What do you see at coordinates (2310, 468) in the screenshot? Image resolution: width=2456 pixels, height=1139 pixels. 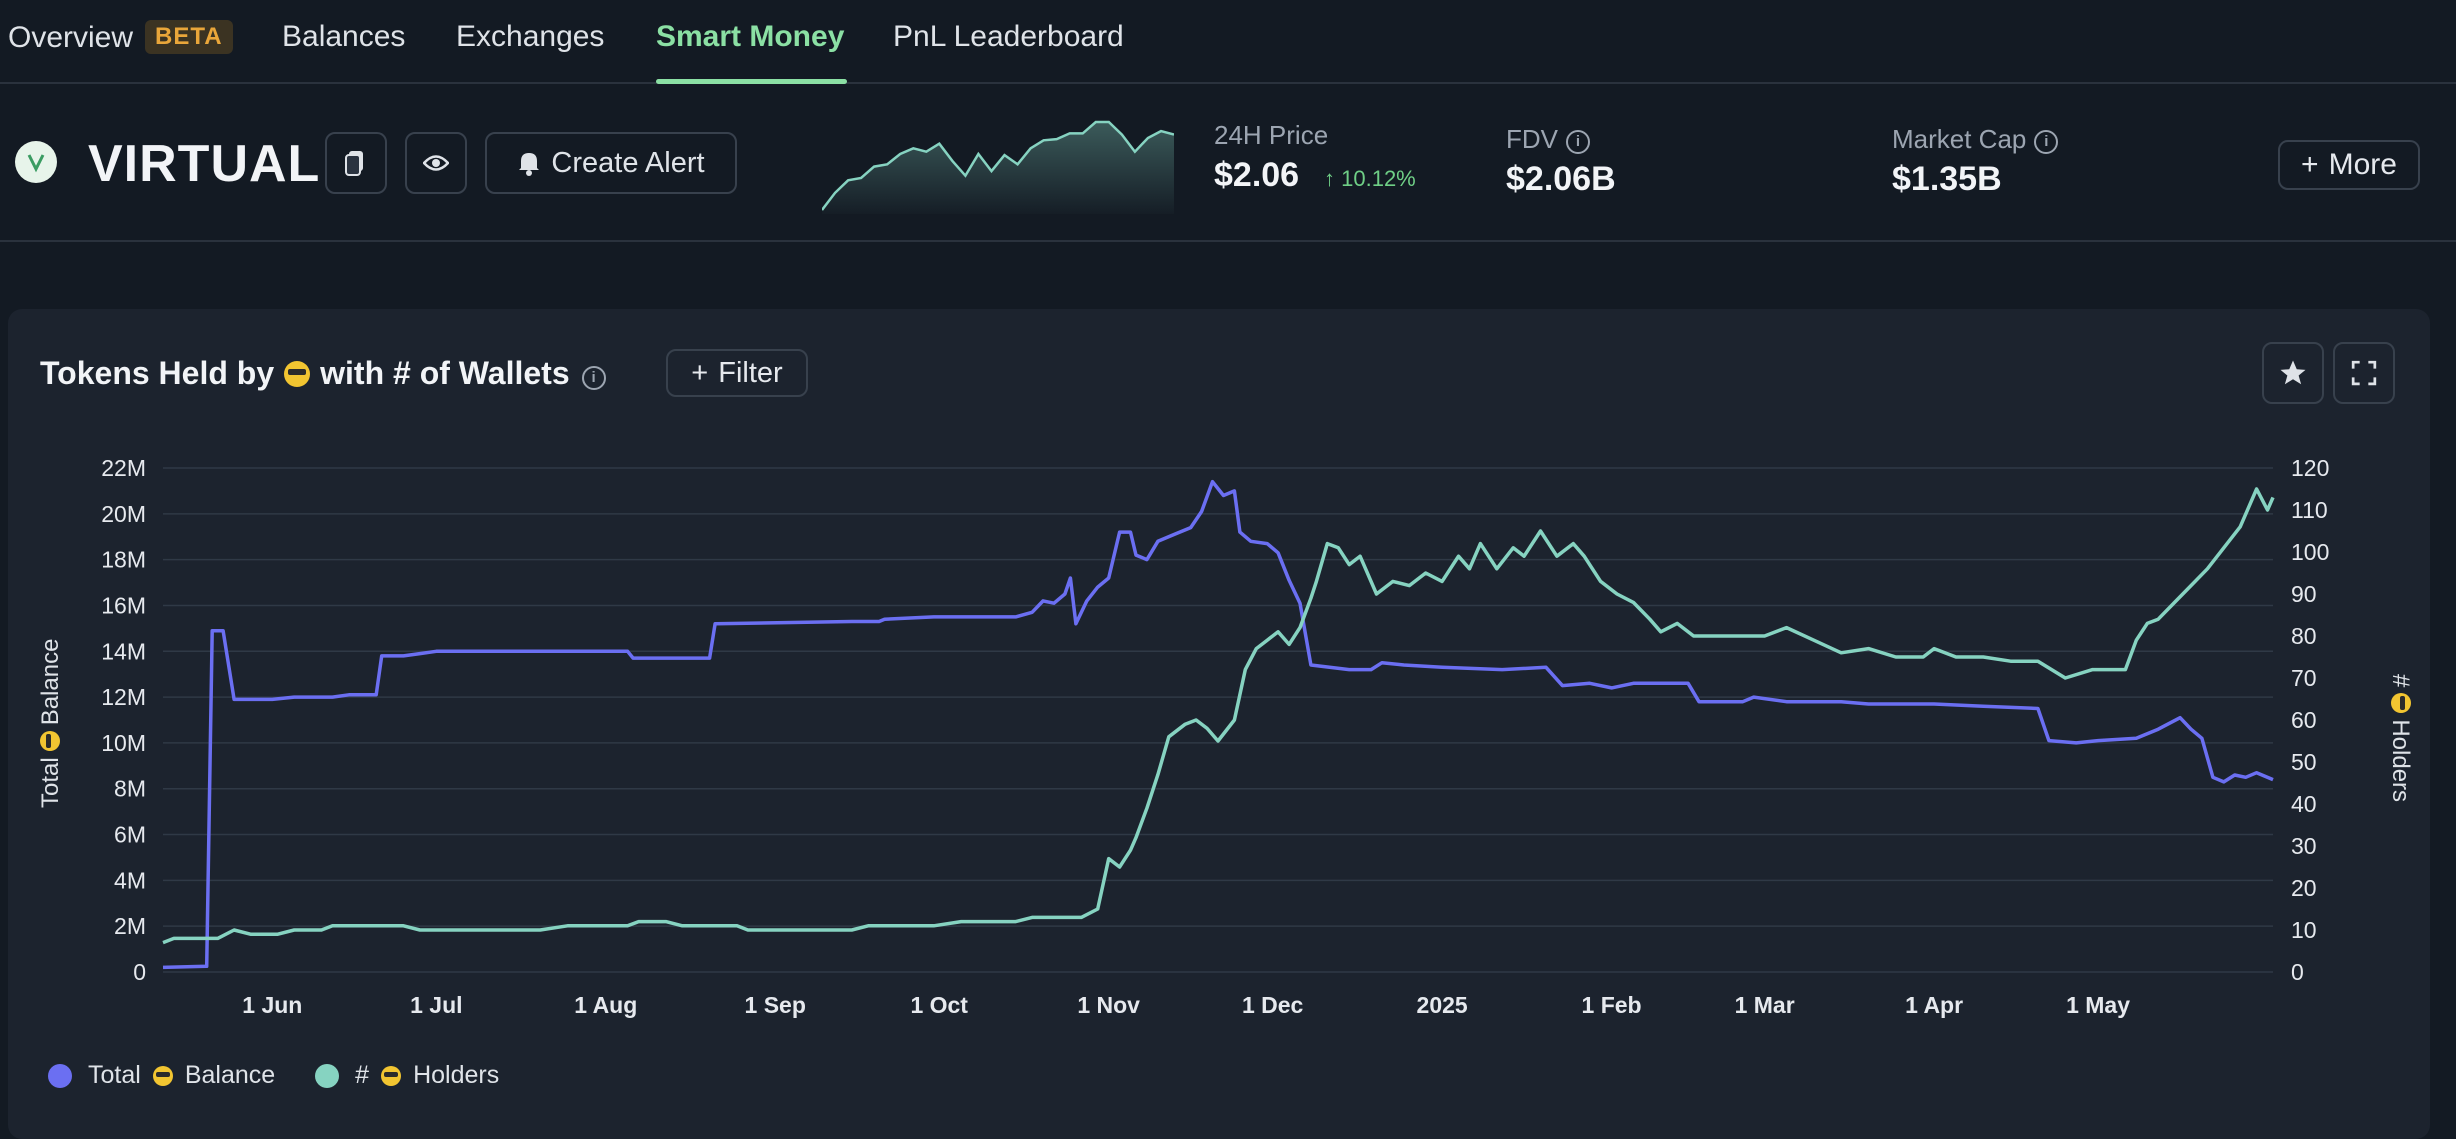 I see `y-right-tick-label: 120` at bounding box center [2310, 468].